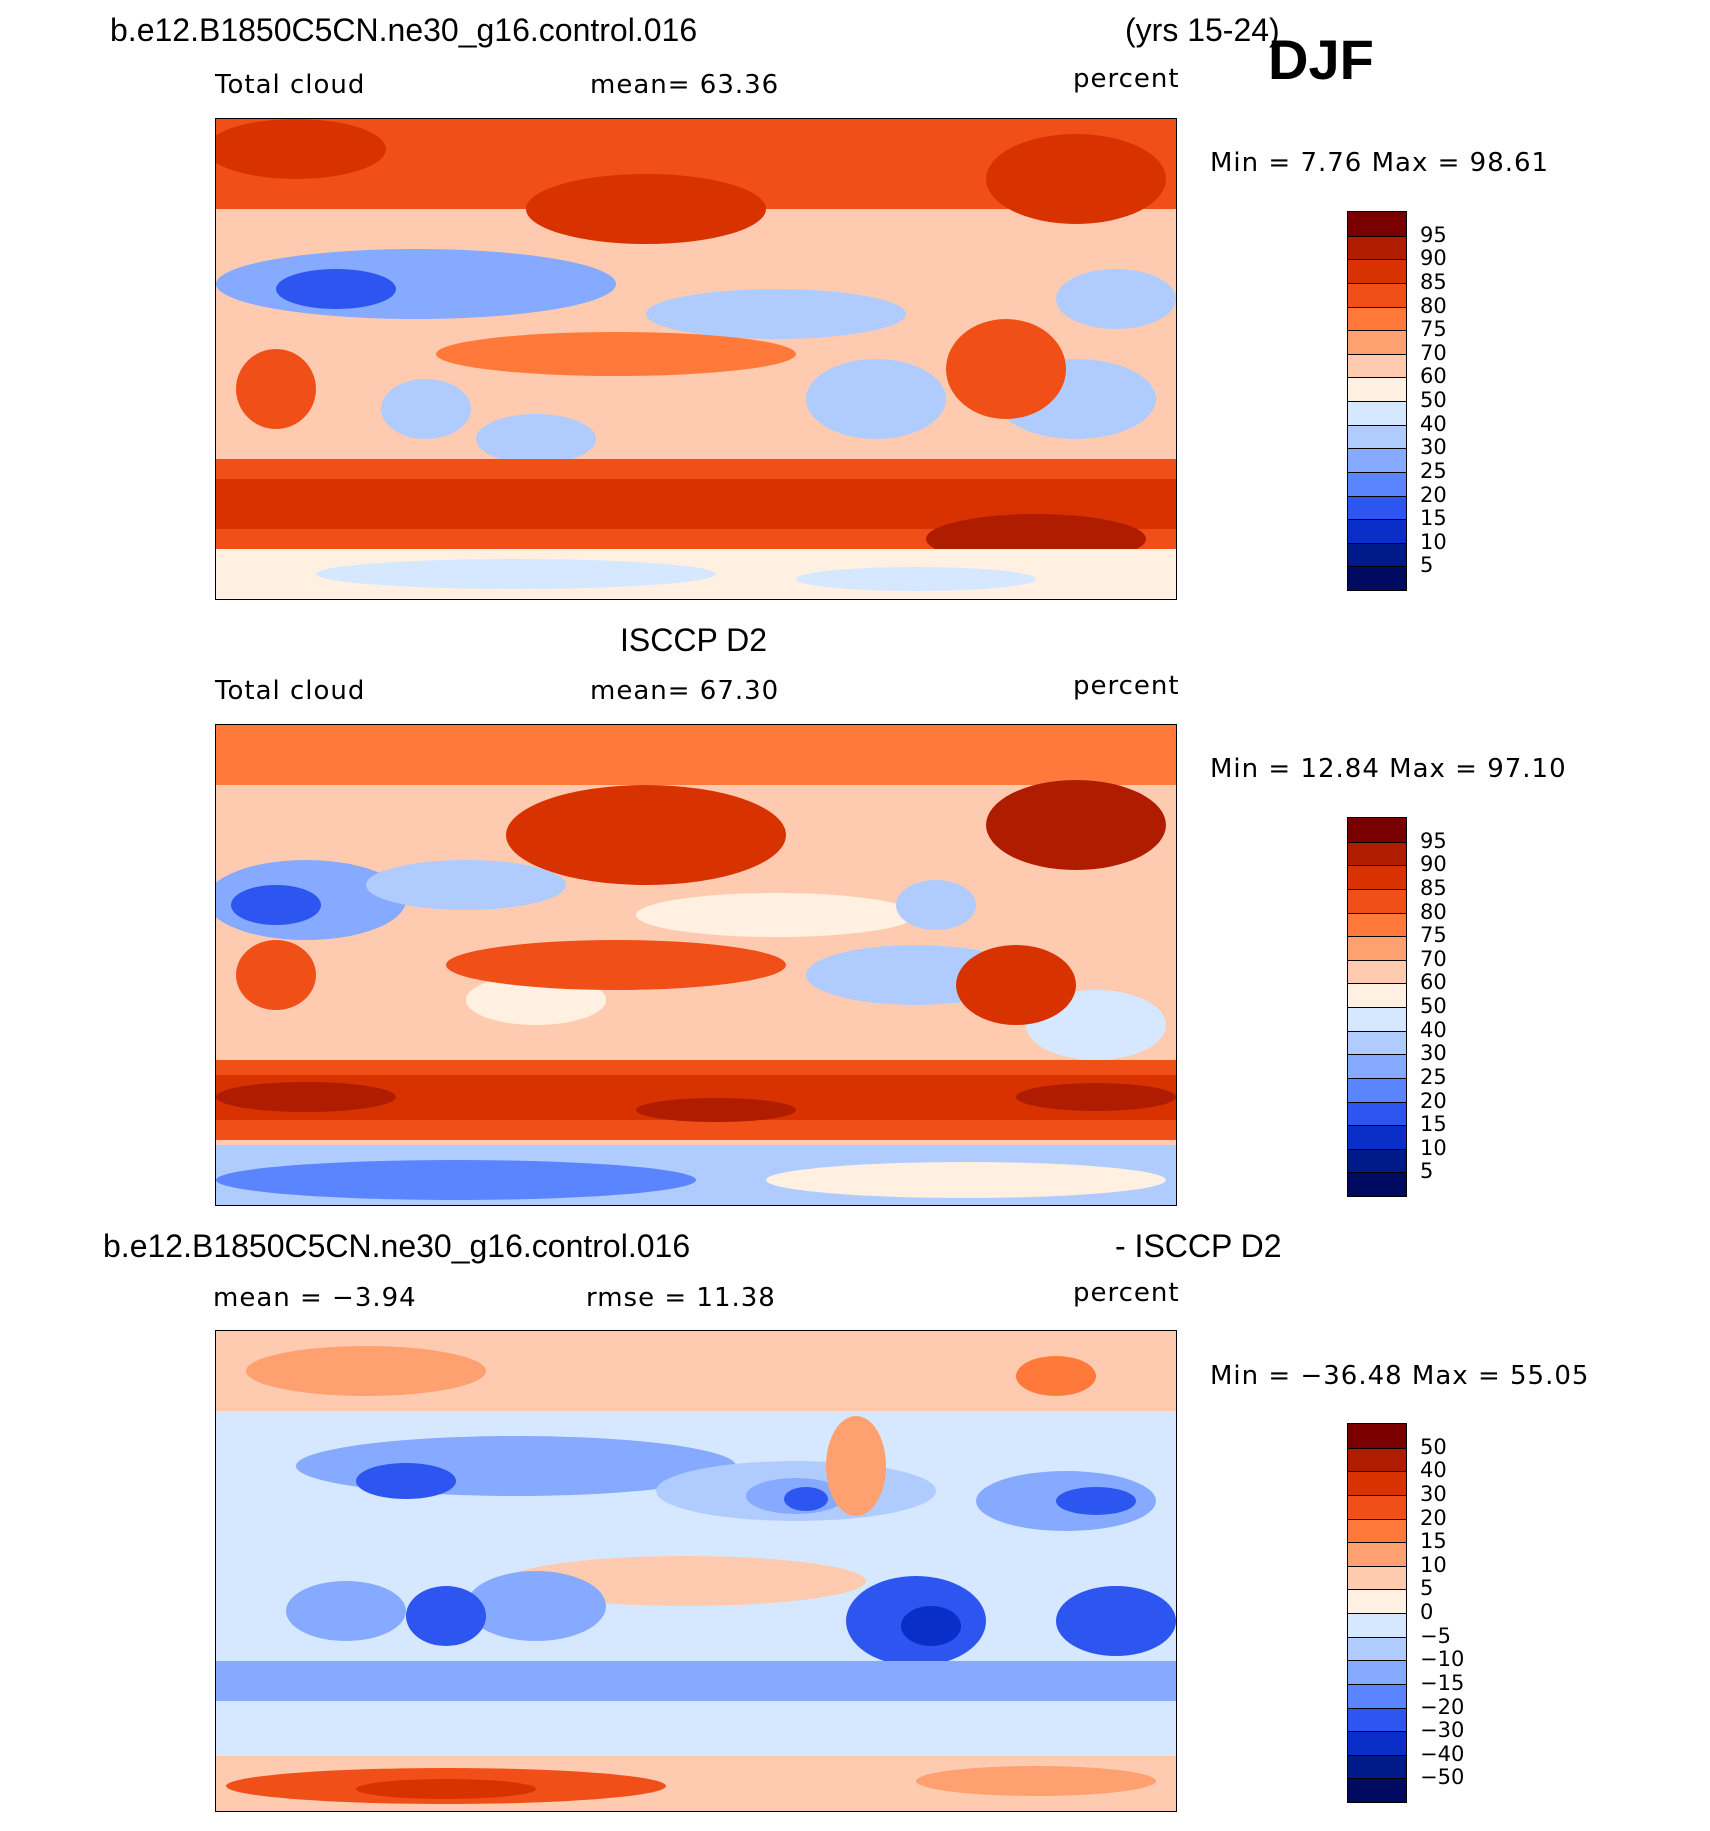 The image size is (1710, 1831). Describe the element at coordinates (1126, 1293) in the screenshot. I see `panel3-units: percent` at that location.